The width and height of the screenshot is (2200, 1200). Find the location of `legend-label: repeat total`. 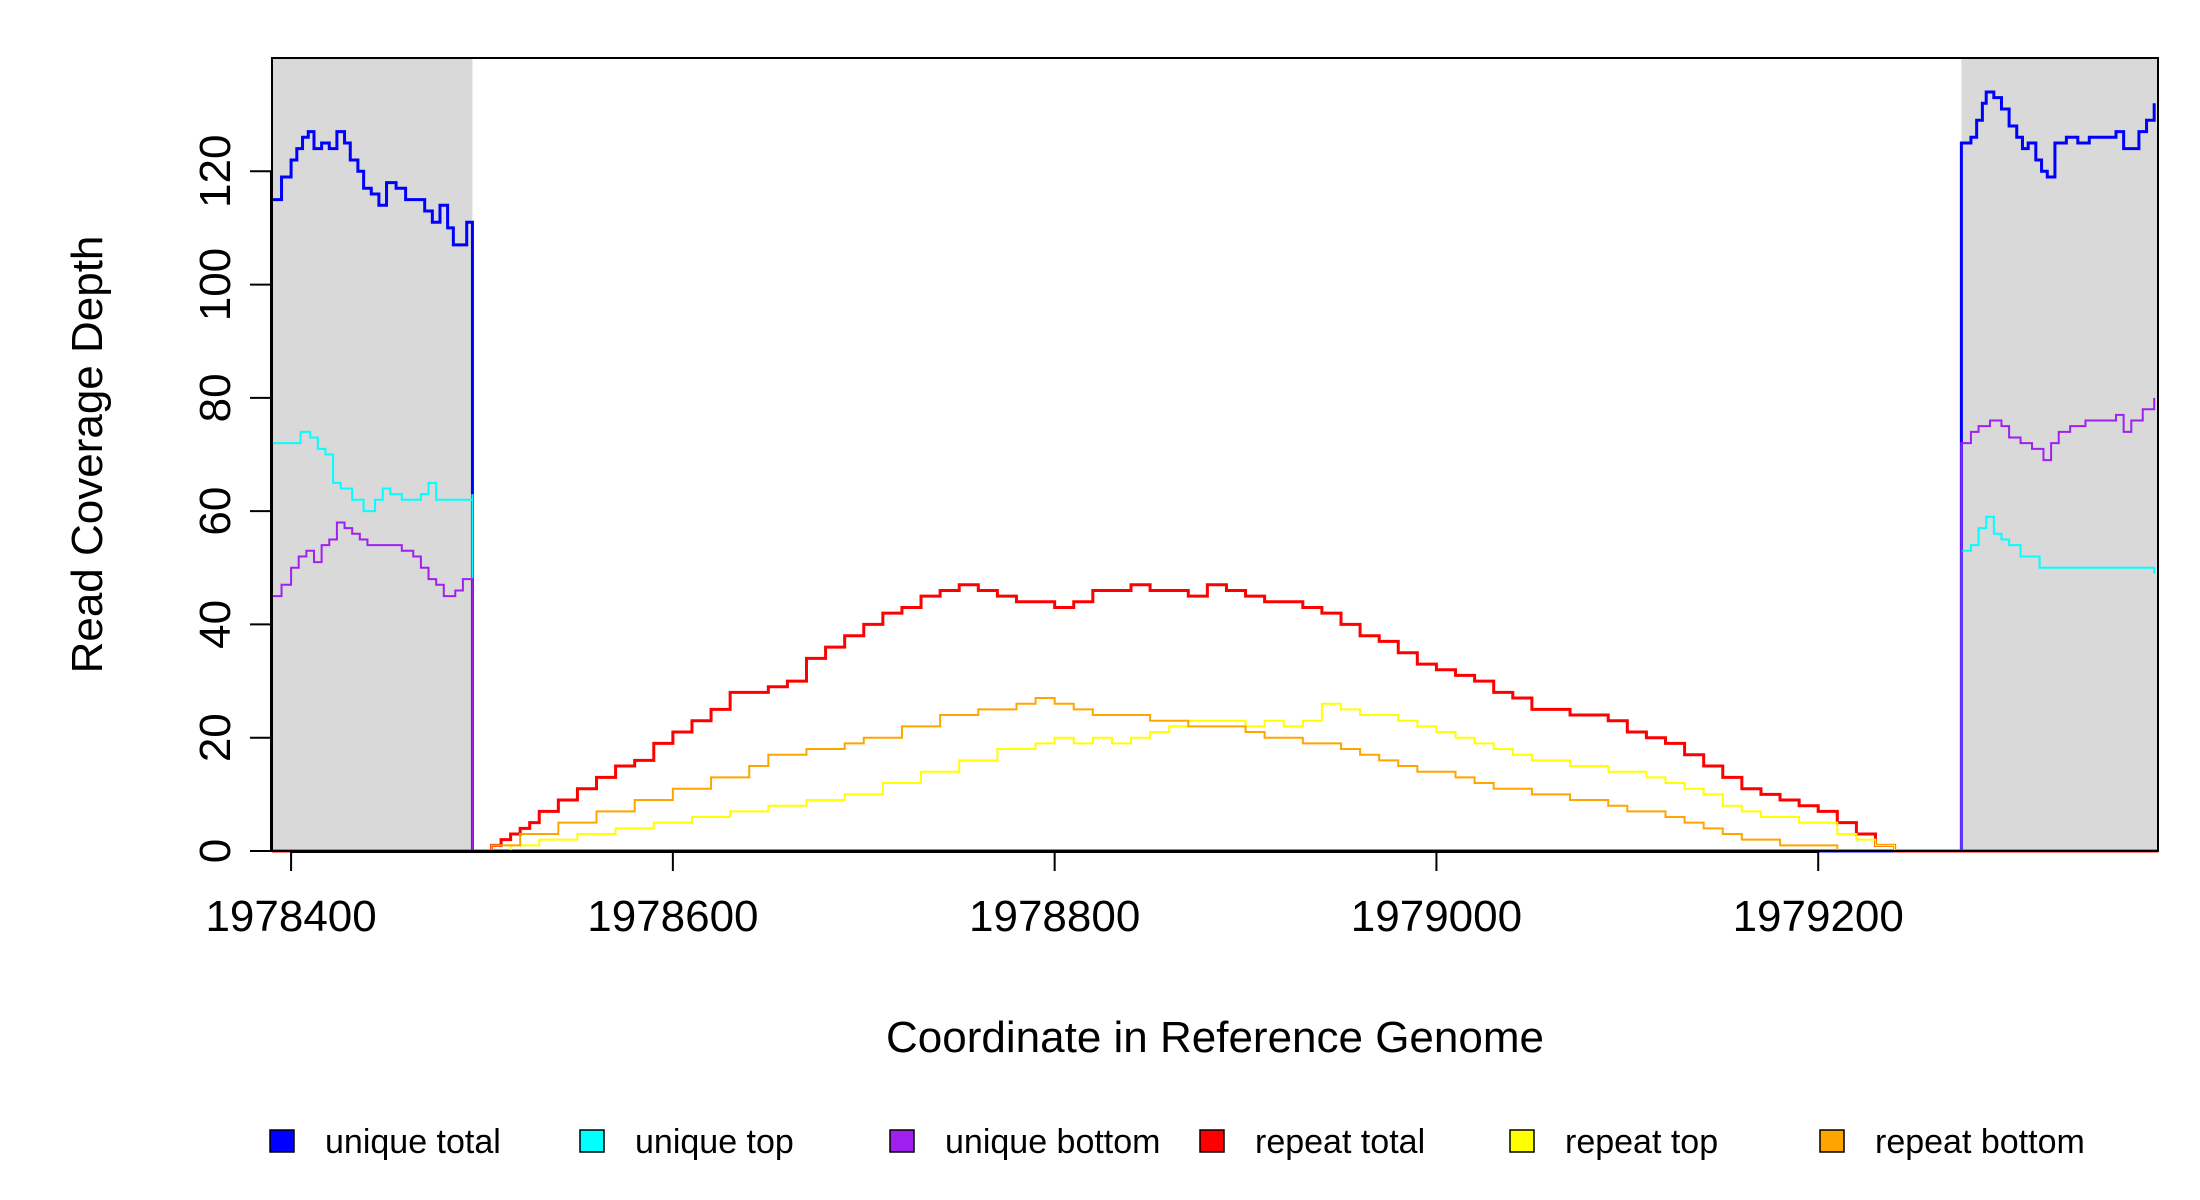

legend-label: repeat total is located at coordinates (1340, 1142).